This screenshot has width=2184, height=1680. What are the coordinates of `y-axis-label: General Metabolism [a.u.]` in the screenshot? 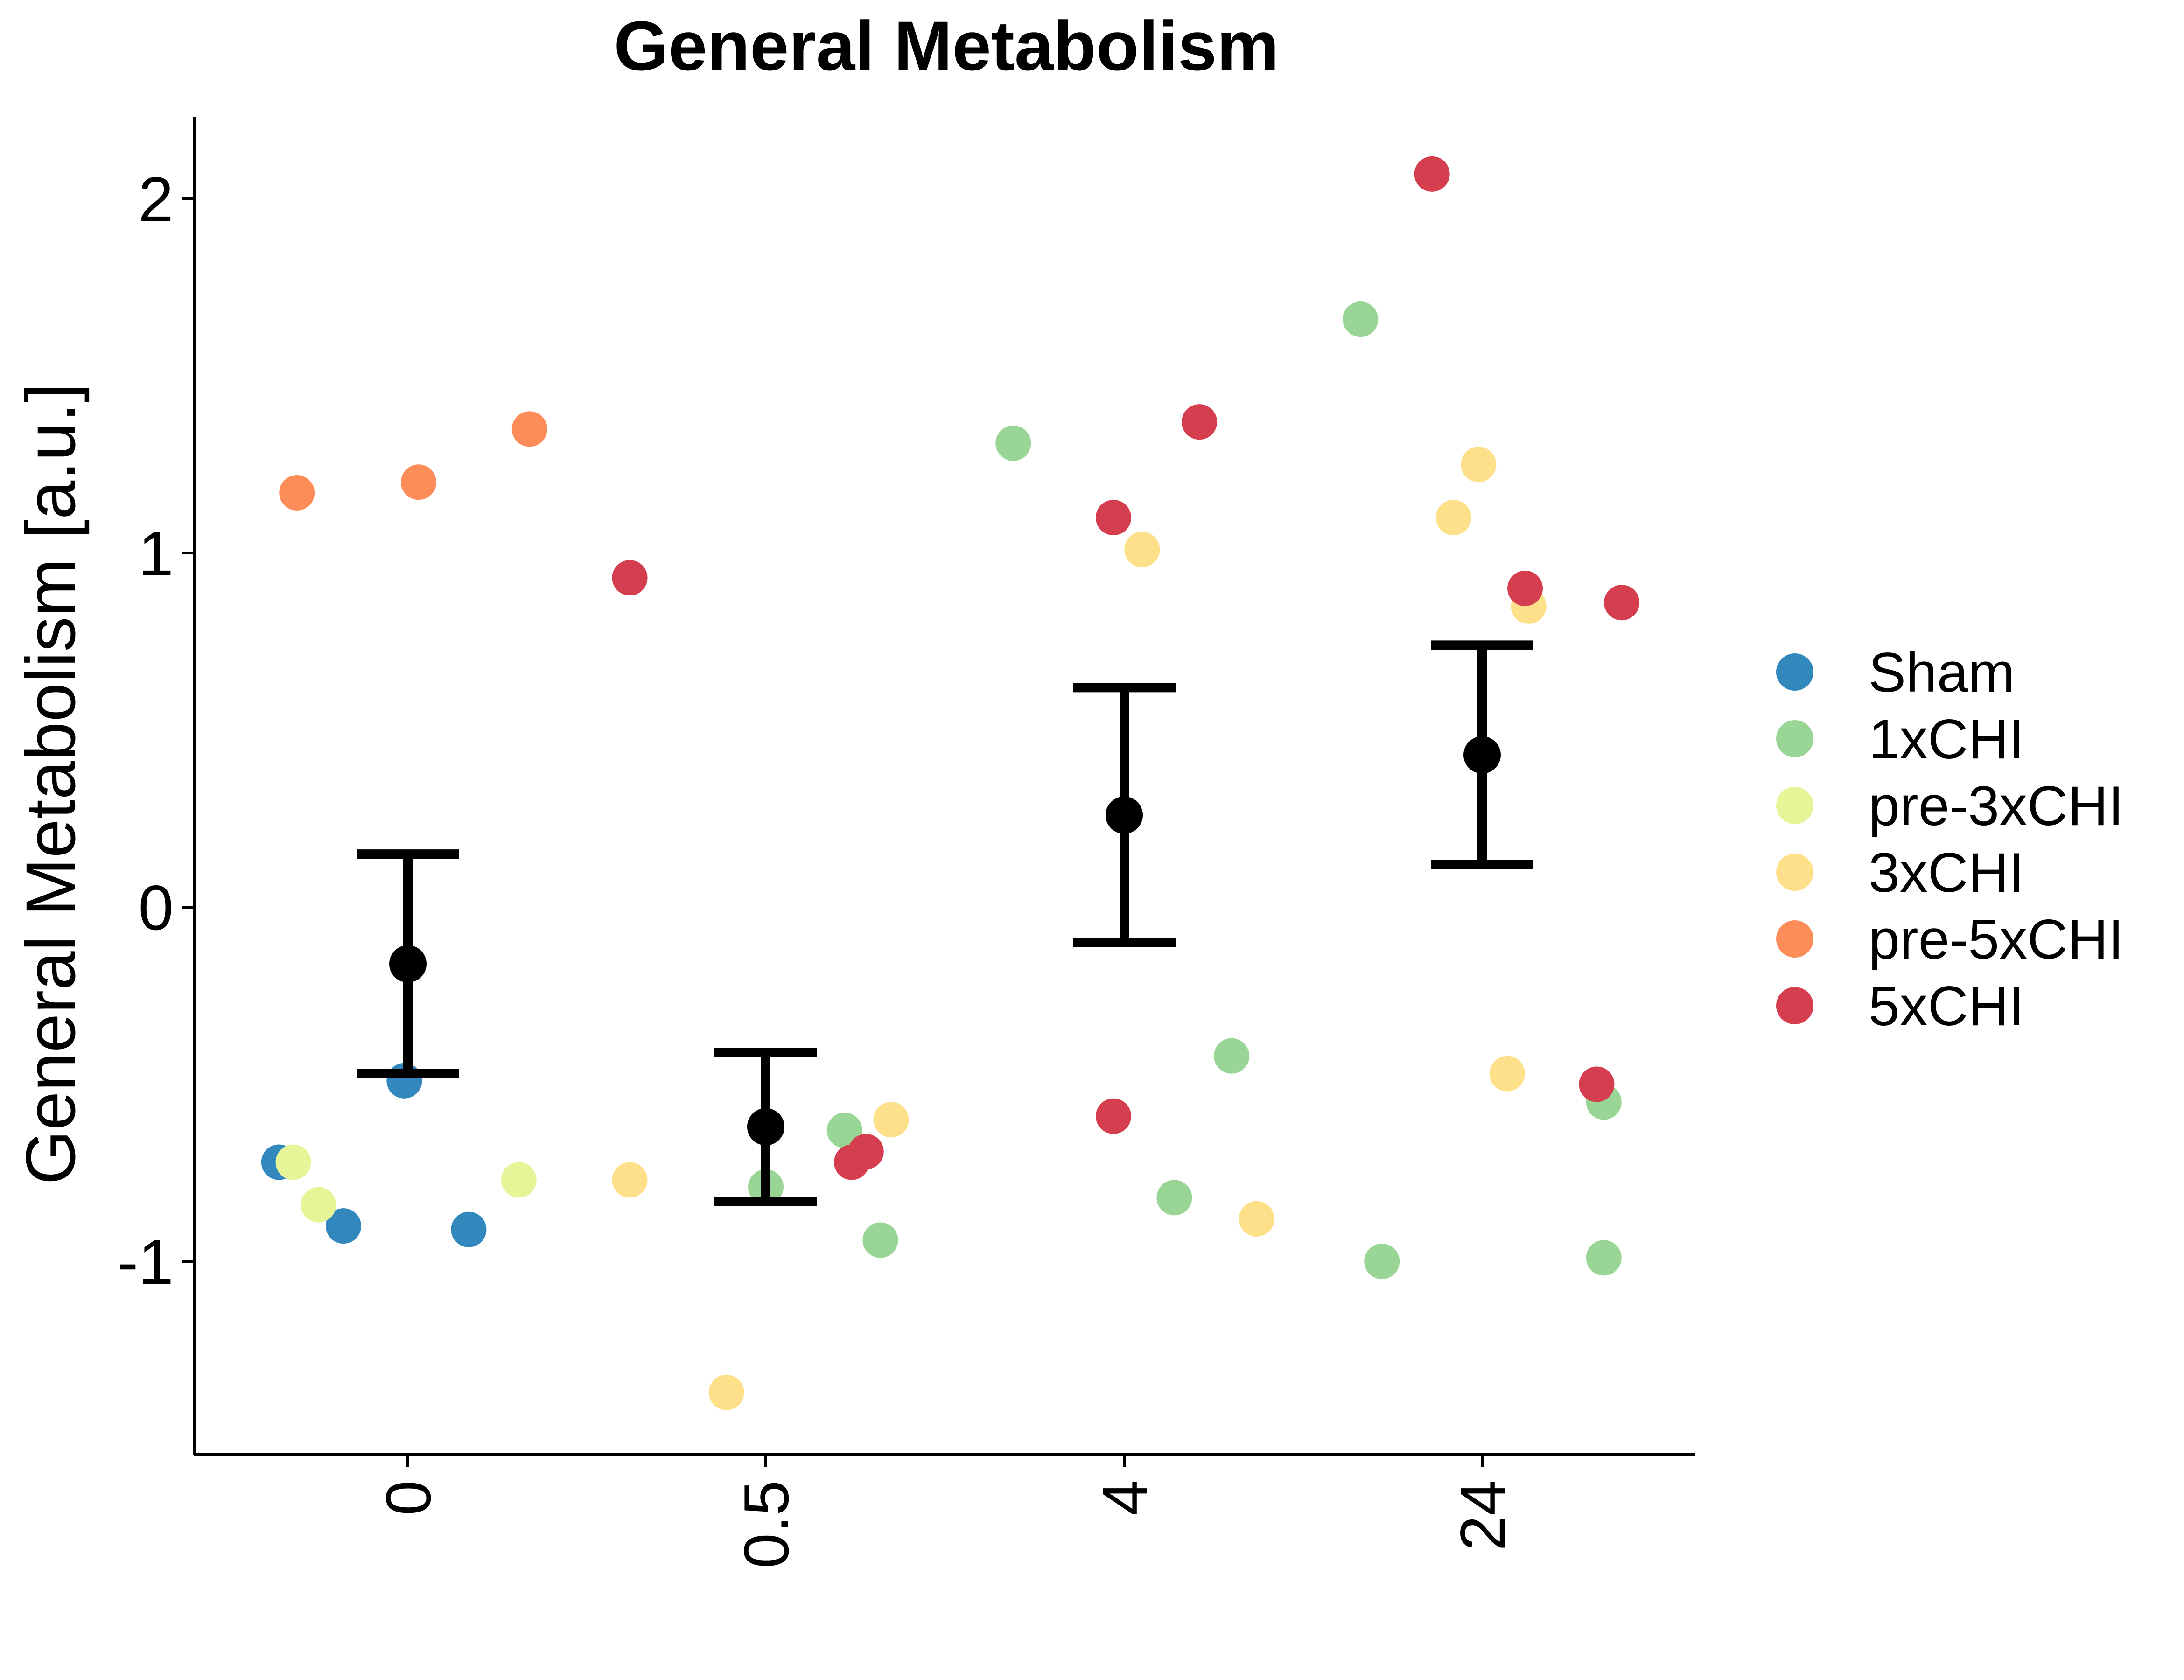 It's located at (50, 783).